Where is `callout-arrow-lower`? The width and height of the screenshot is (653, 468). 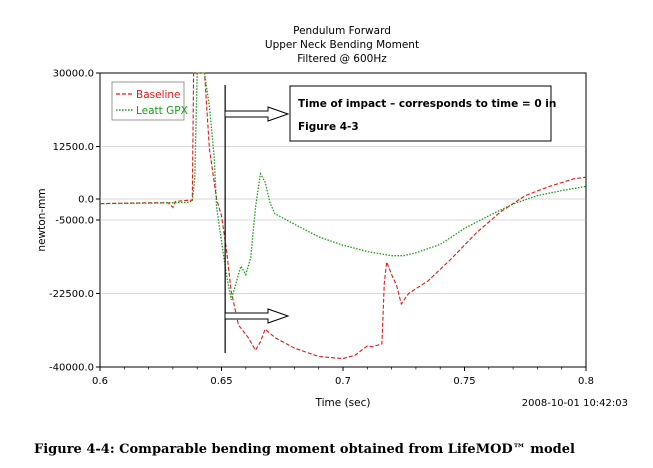 callout-arrow-lower is located at coordinates (257, 316).